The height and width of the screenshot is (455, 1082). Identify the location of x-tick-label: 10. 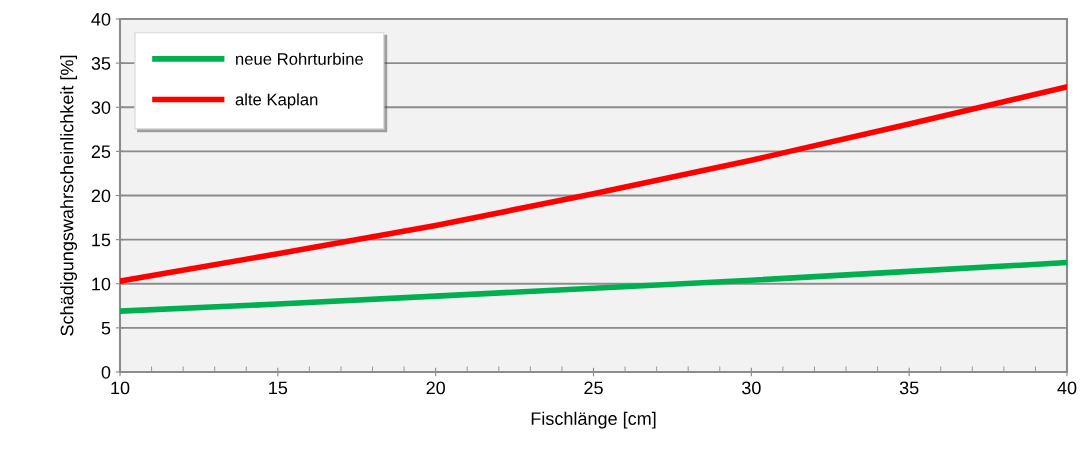
(120, 388).